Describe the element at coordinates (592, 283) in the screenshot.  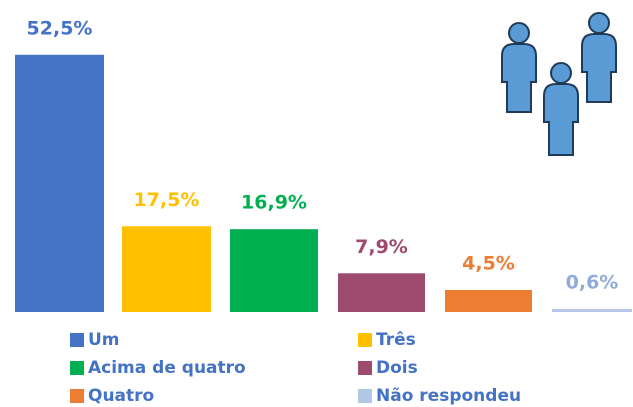
I see `value-label: 0,6%` at that location.